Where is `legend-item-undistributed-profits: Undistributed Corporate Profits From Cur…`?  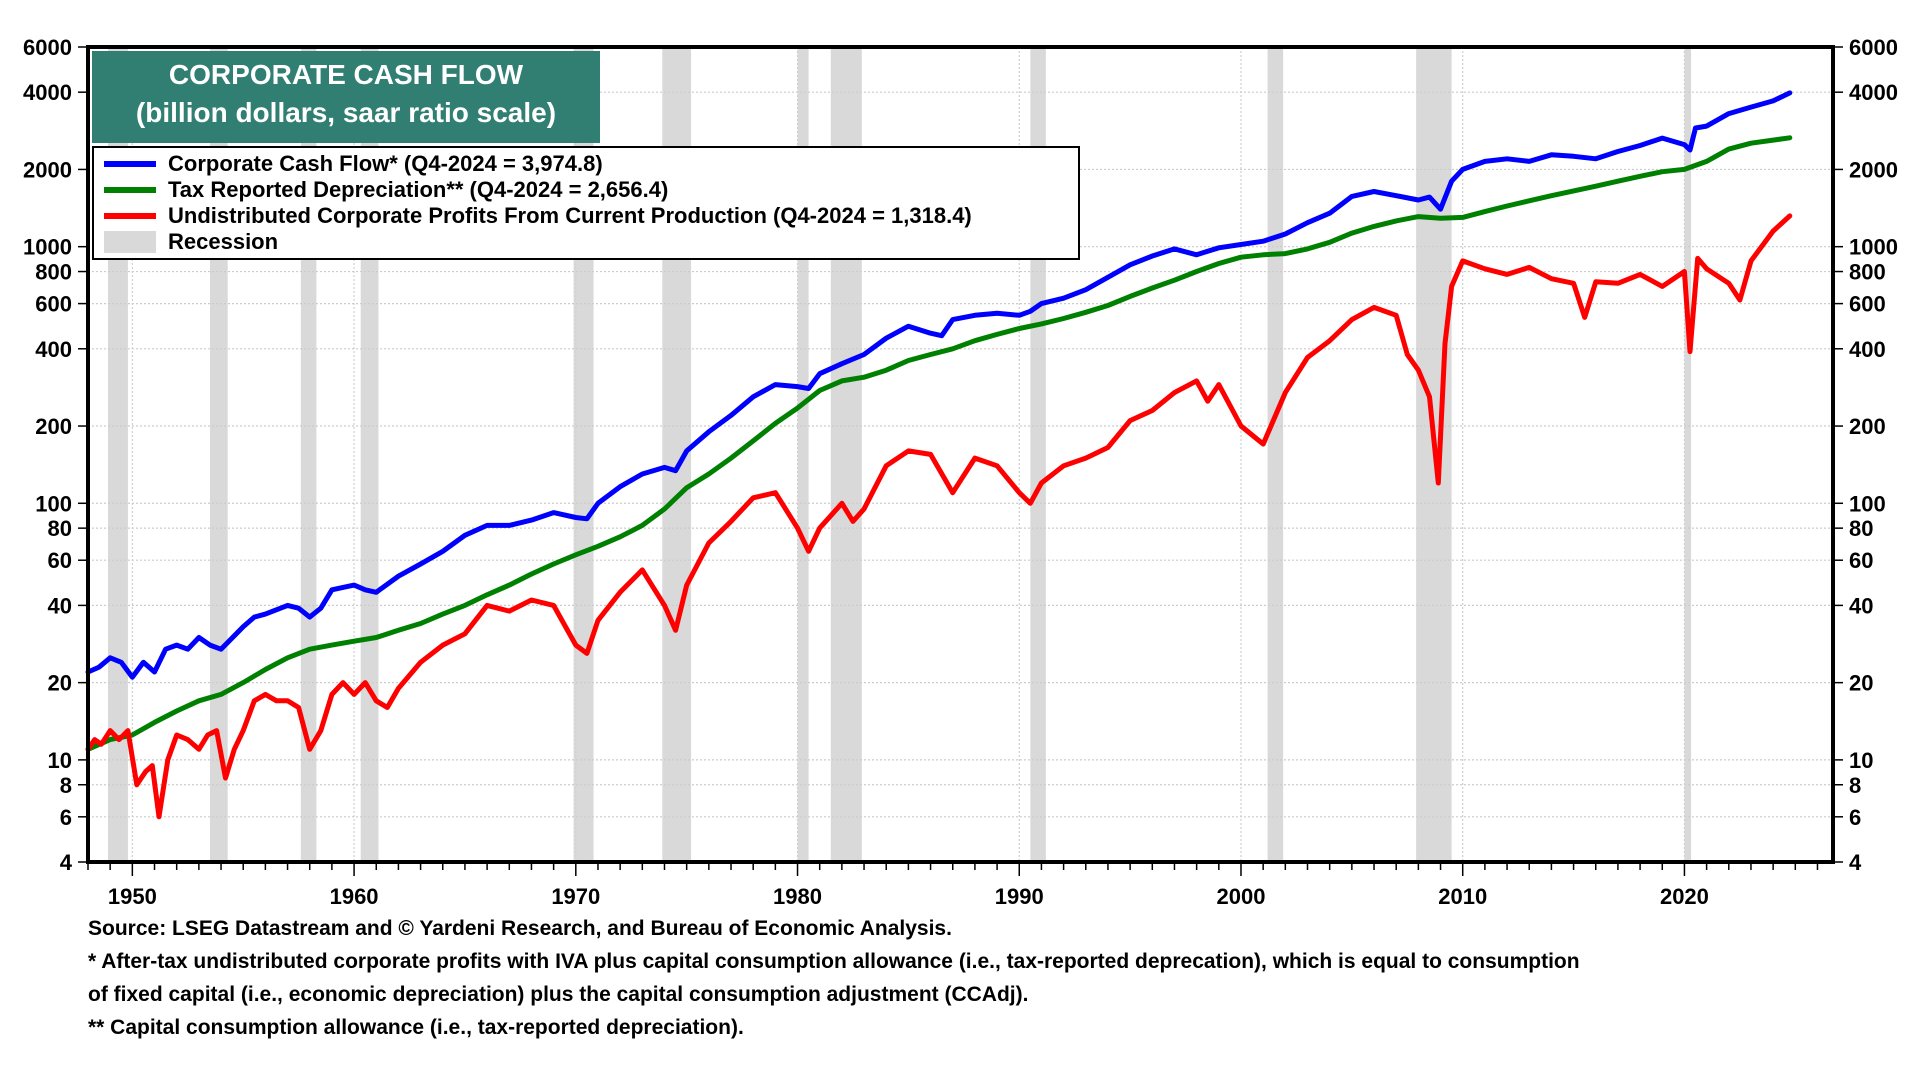
legend-item-undistributed-profits: Undistributed Corporate Profits From Cur… is located at coordinates (586, 216).